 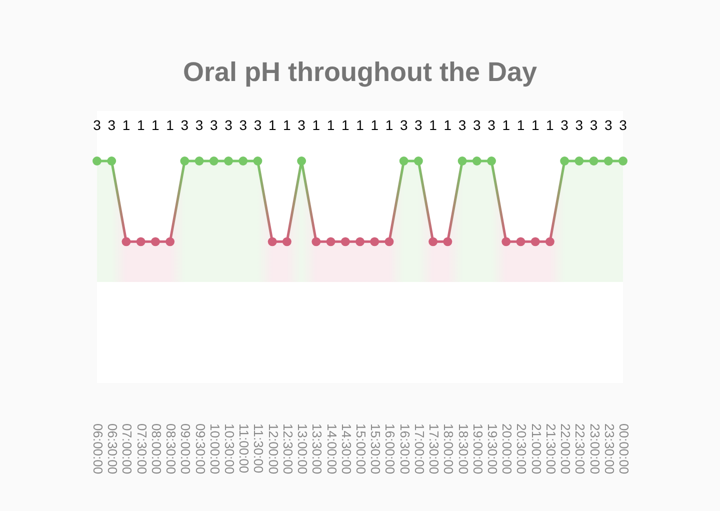 I want to click on x-tick-label: 21:00:00, so click(x=536, y=449).